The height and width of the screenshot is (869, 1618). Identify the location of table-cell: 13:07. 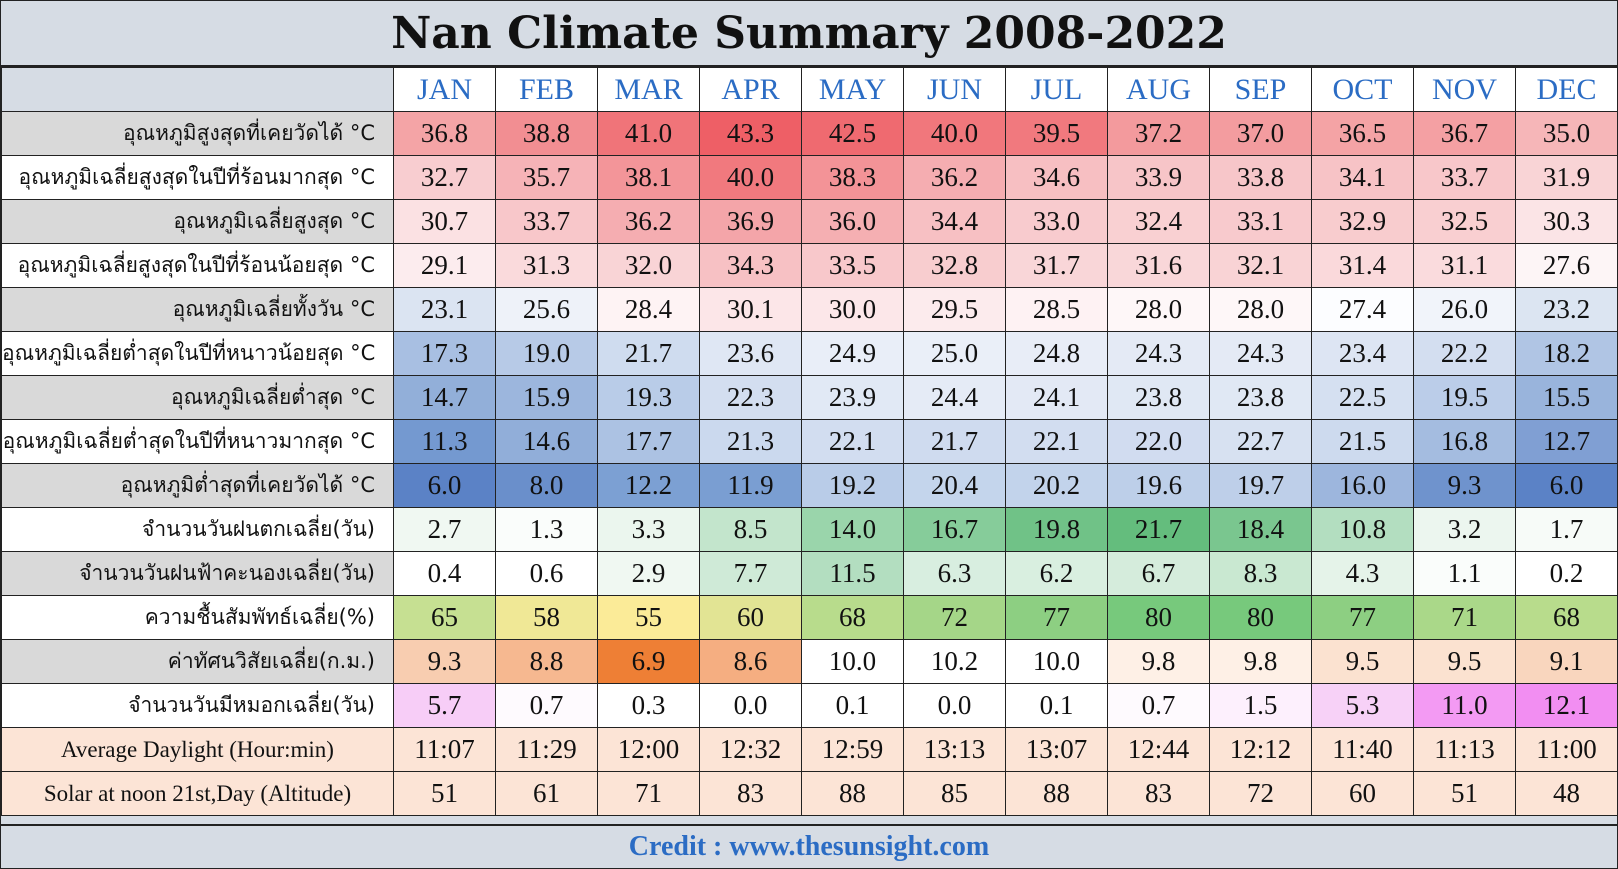
(1056, 749).